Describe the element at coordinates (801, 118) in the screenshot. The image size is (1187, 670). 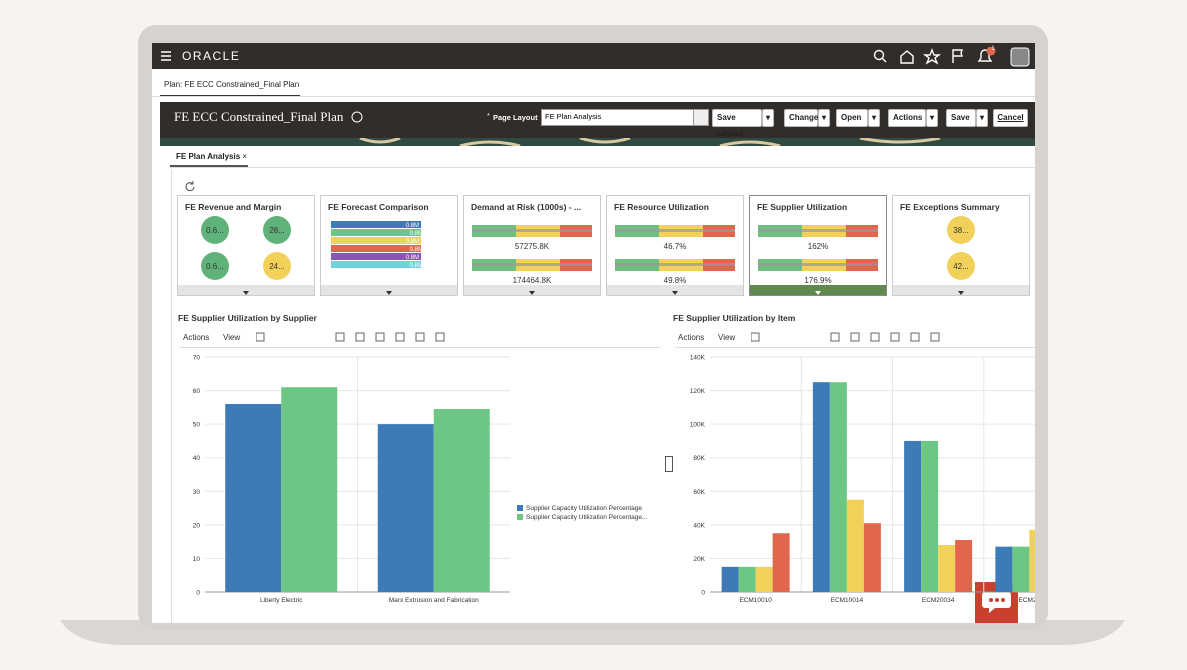
I see `button: Change` at that location.